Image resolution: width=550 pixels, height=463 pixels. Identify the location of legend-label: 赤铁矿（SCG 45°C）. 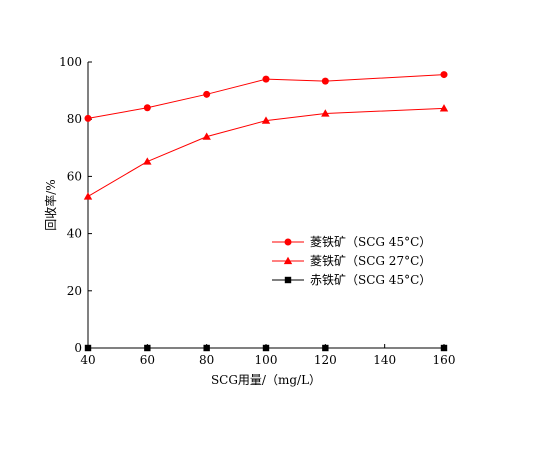
(370, 280).